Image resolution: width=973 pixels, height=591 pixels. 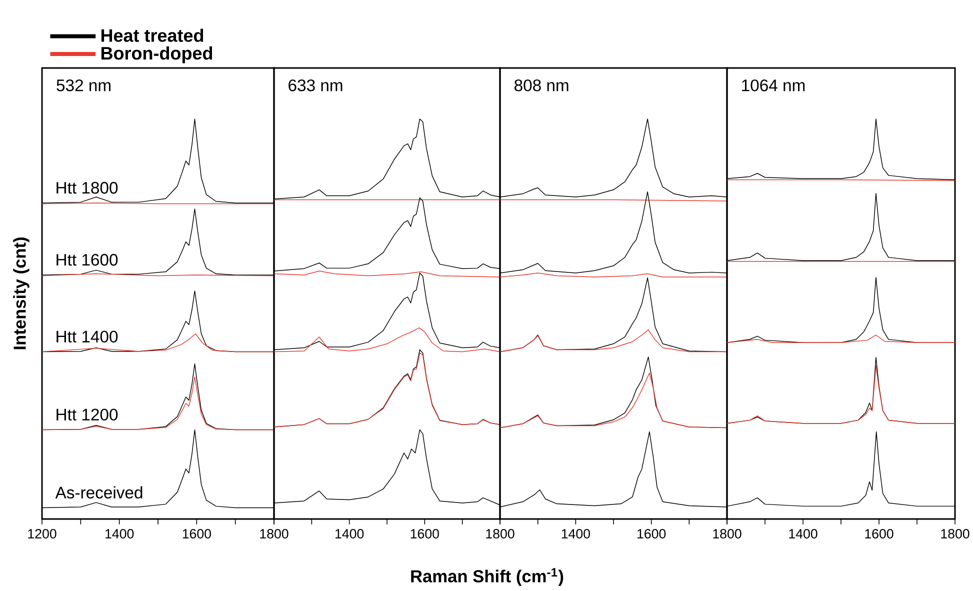 I want to click on chart-title: 532 nm, so click(x=83, y=85).